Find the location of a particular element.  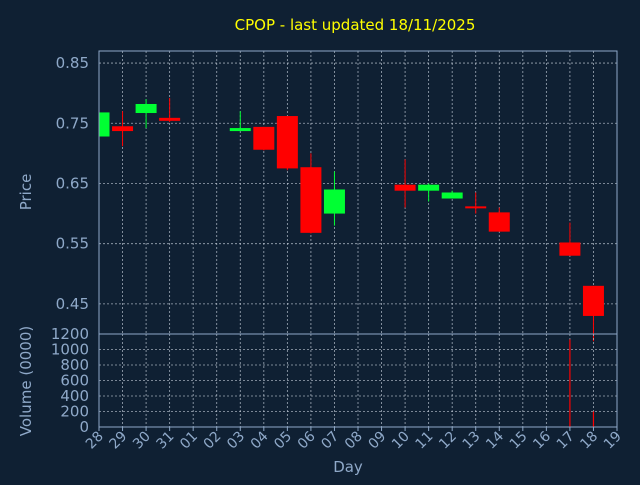

x-tick-label: 10 is located at coordinates (401, 441).